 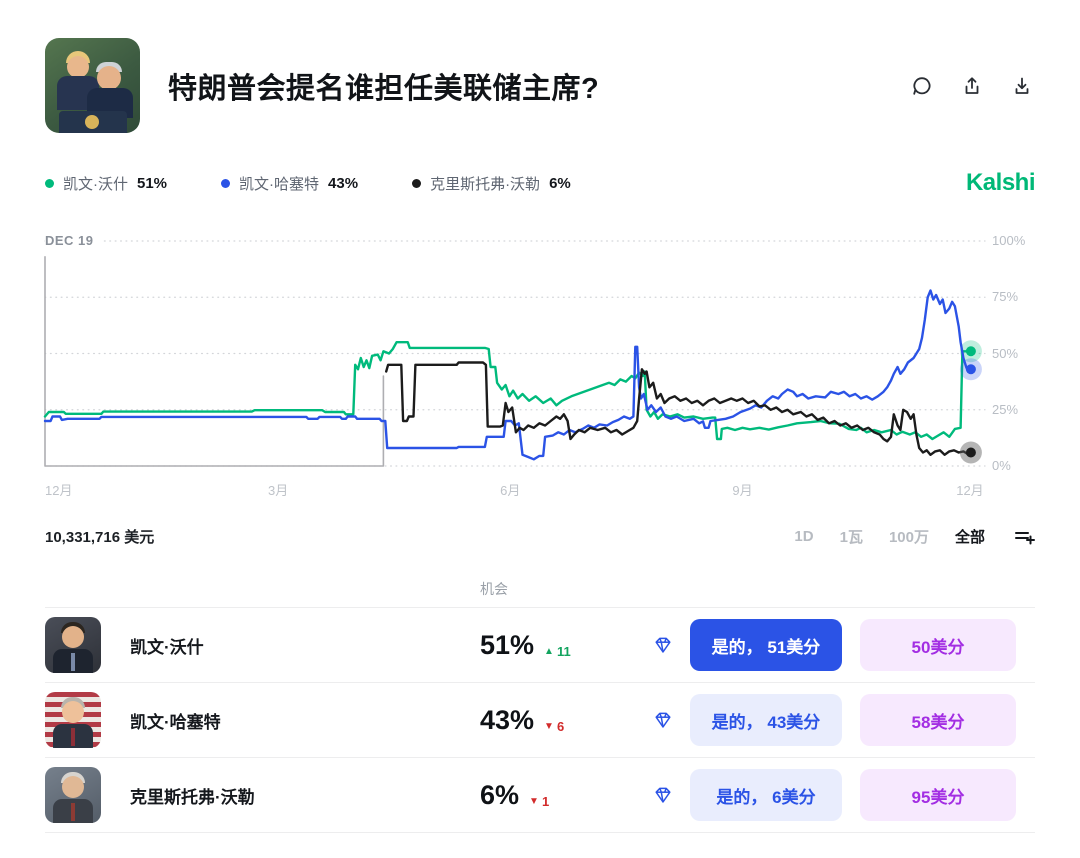 What do you see at coordinates (938, 795) in the screenshot?
I see `buy-no-button: 95美分` at bounding box center [938, 795].